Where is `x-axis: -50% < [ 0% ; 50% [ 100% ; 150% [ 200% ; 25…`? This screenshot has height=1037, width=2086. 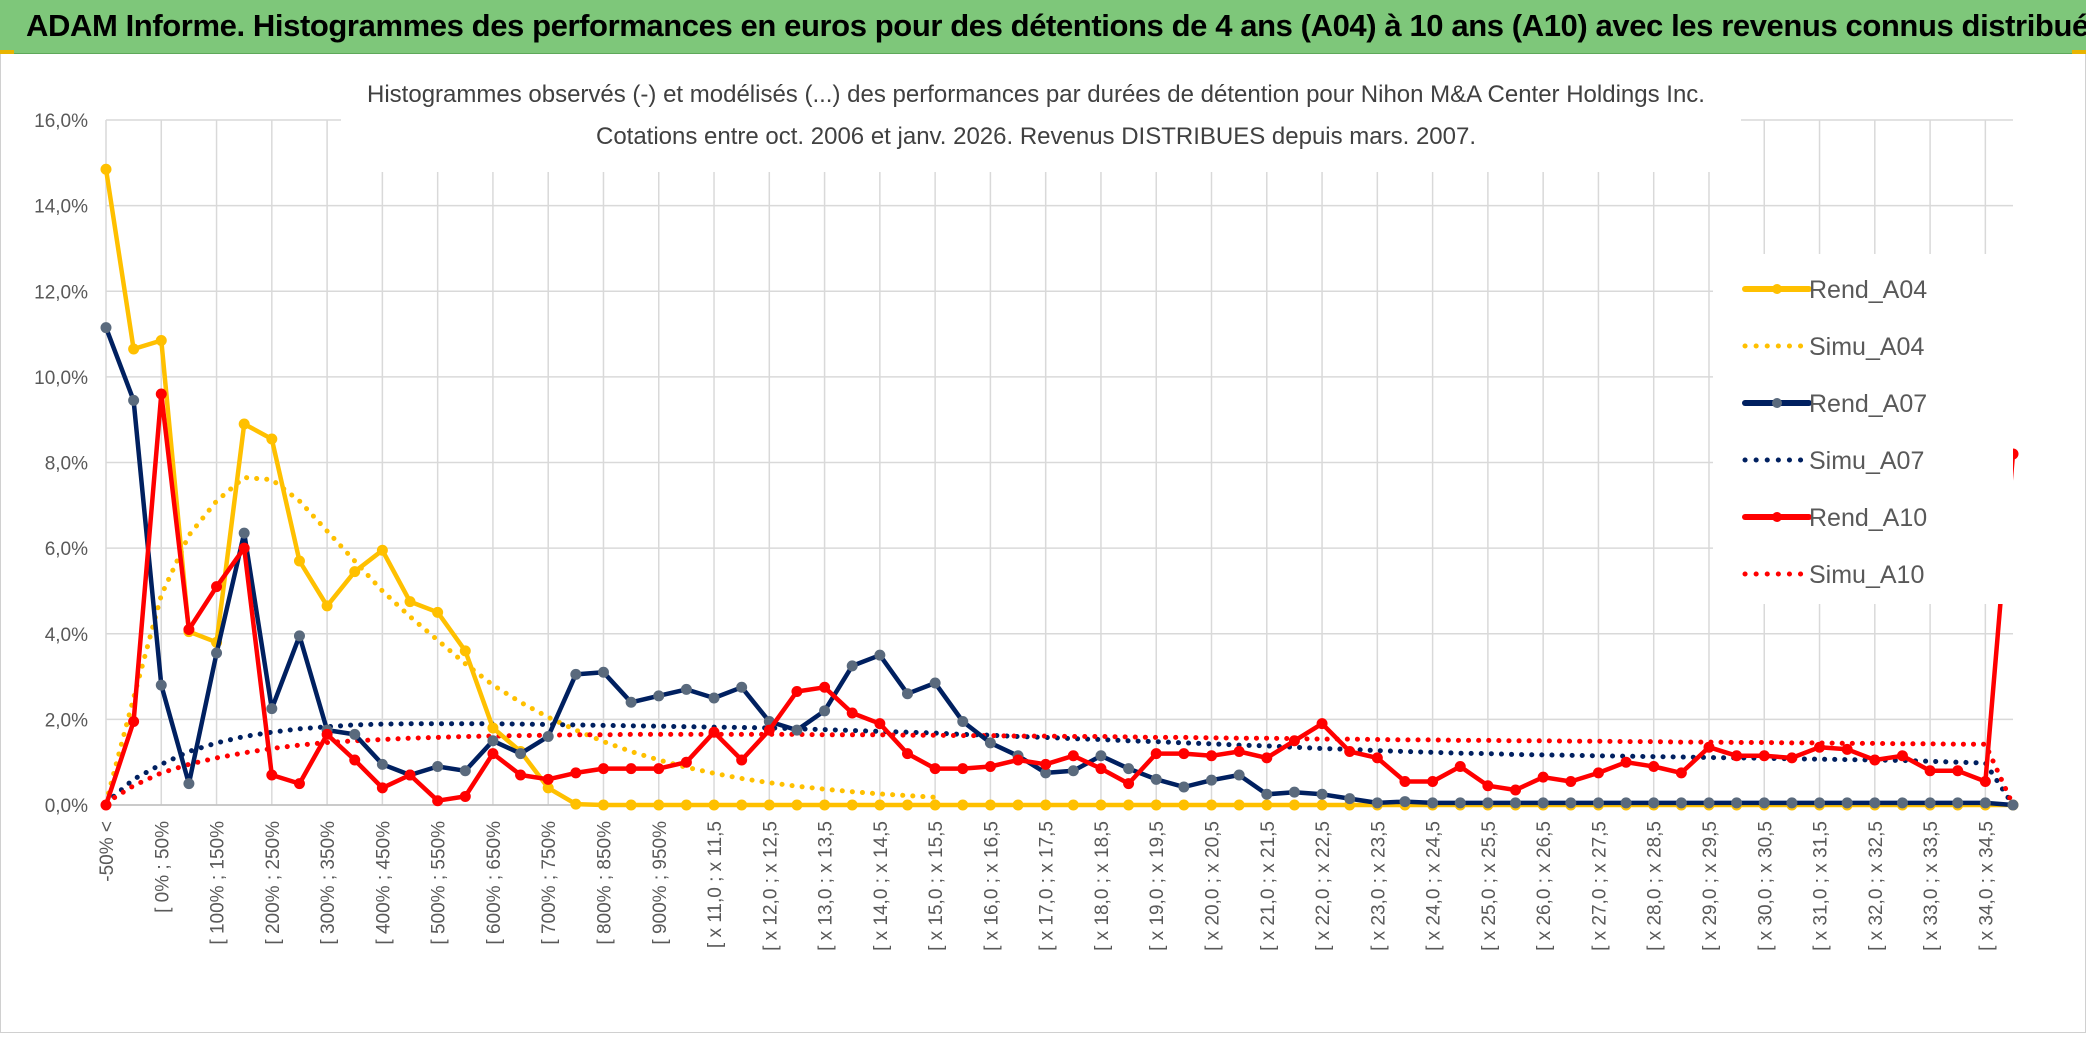 x-axis: -50% < [ 0% ; 50% [ 100% ; 150% [ 200% ; 25… is located at coordinates (1047, 886).